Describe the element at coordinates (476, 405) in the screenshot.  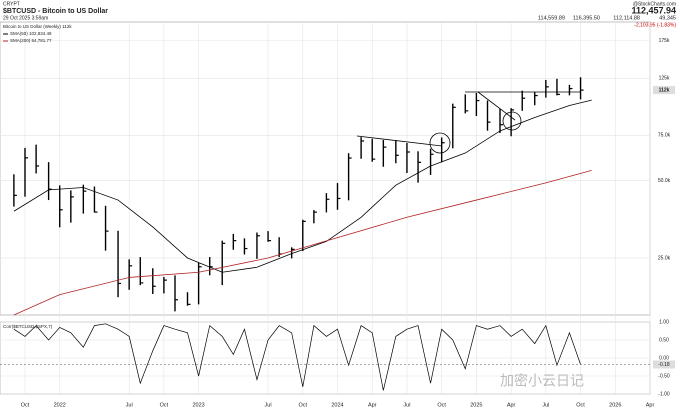
I see `x-tick-label: 2025` at that location.